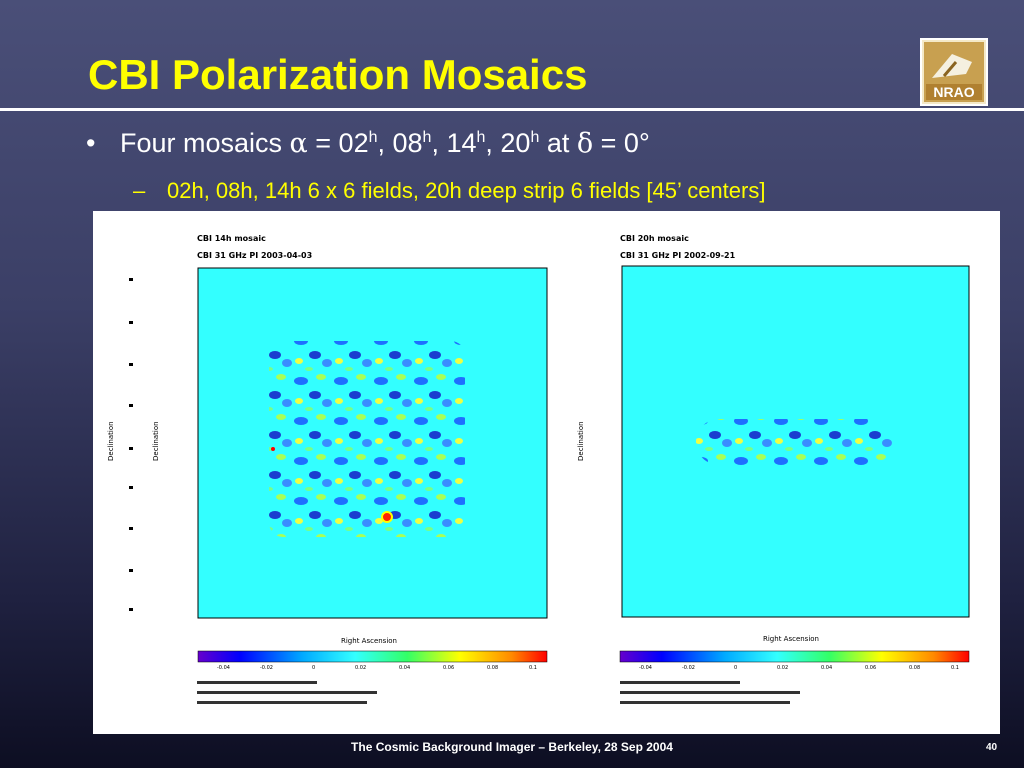  What do you see at coordinates (372, 656) in the screenshot?
I see `left-colorbar` at bounding box center [372, 656].